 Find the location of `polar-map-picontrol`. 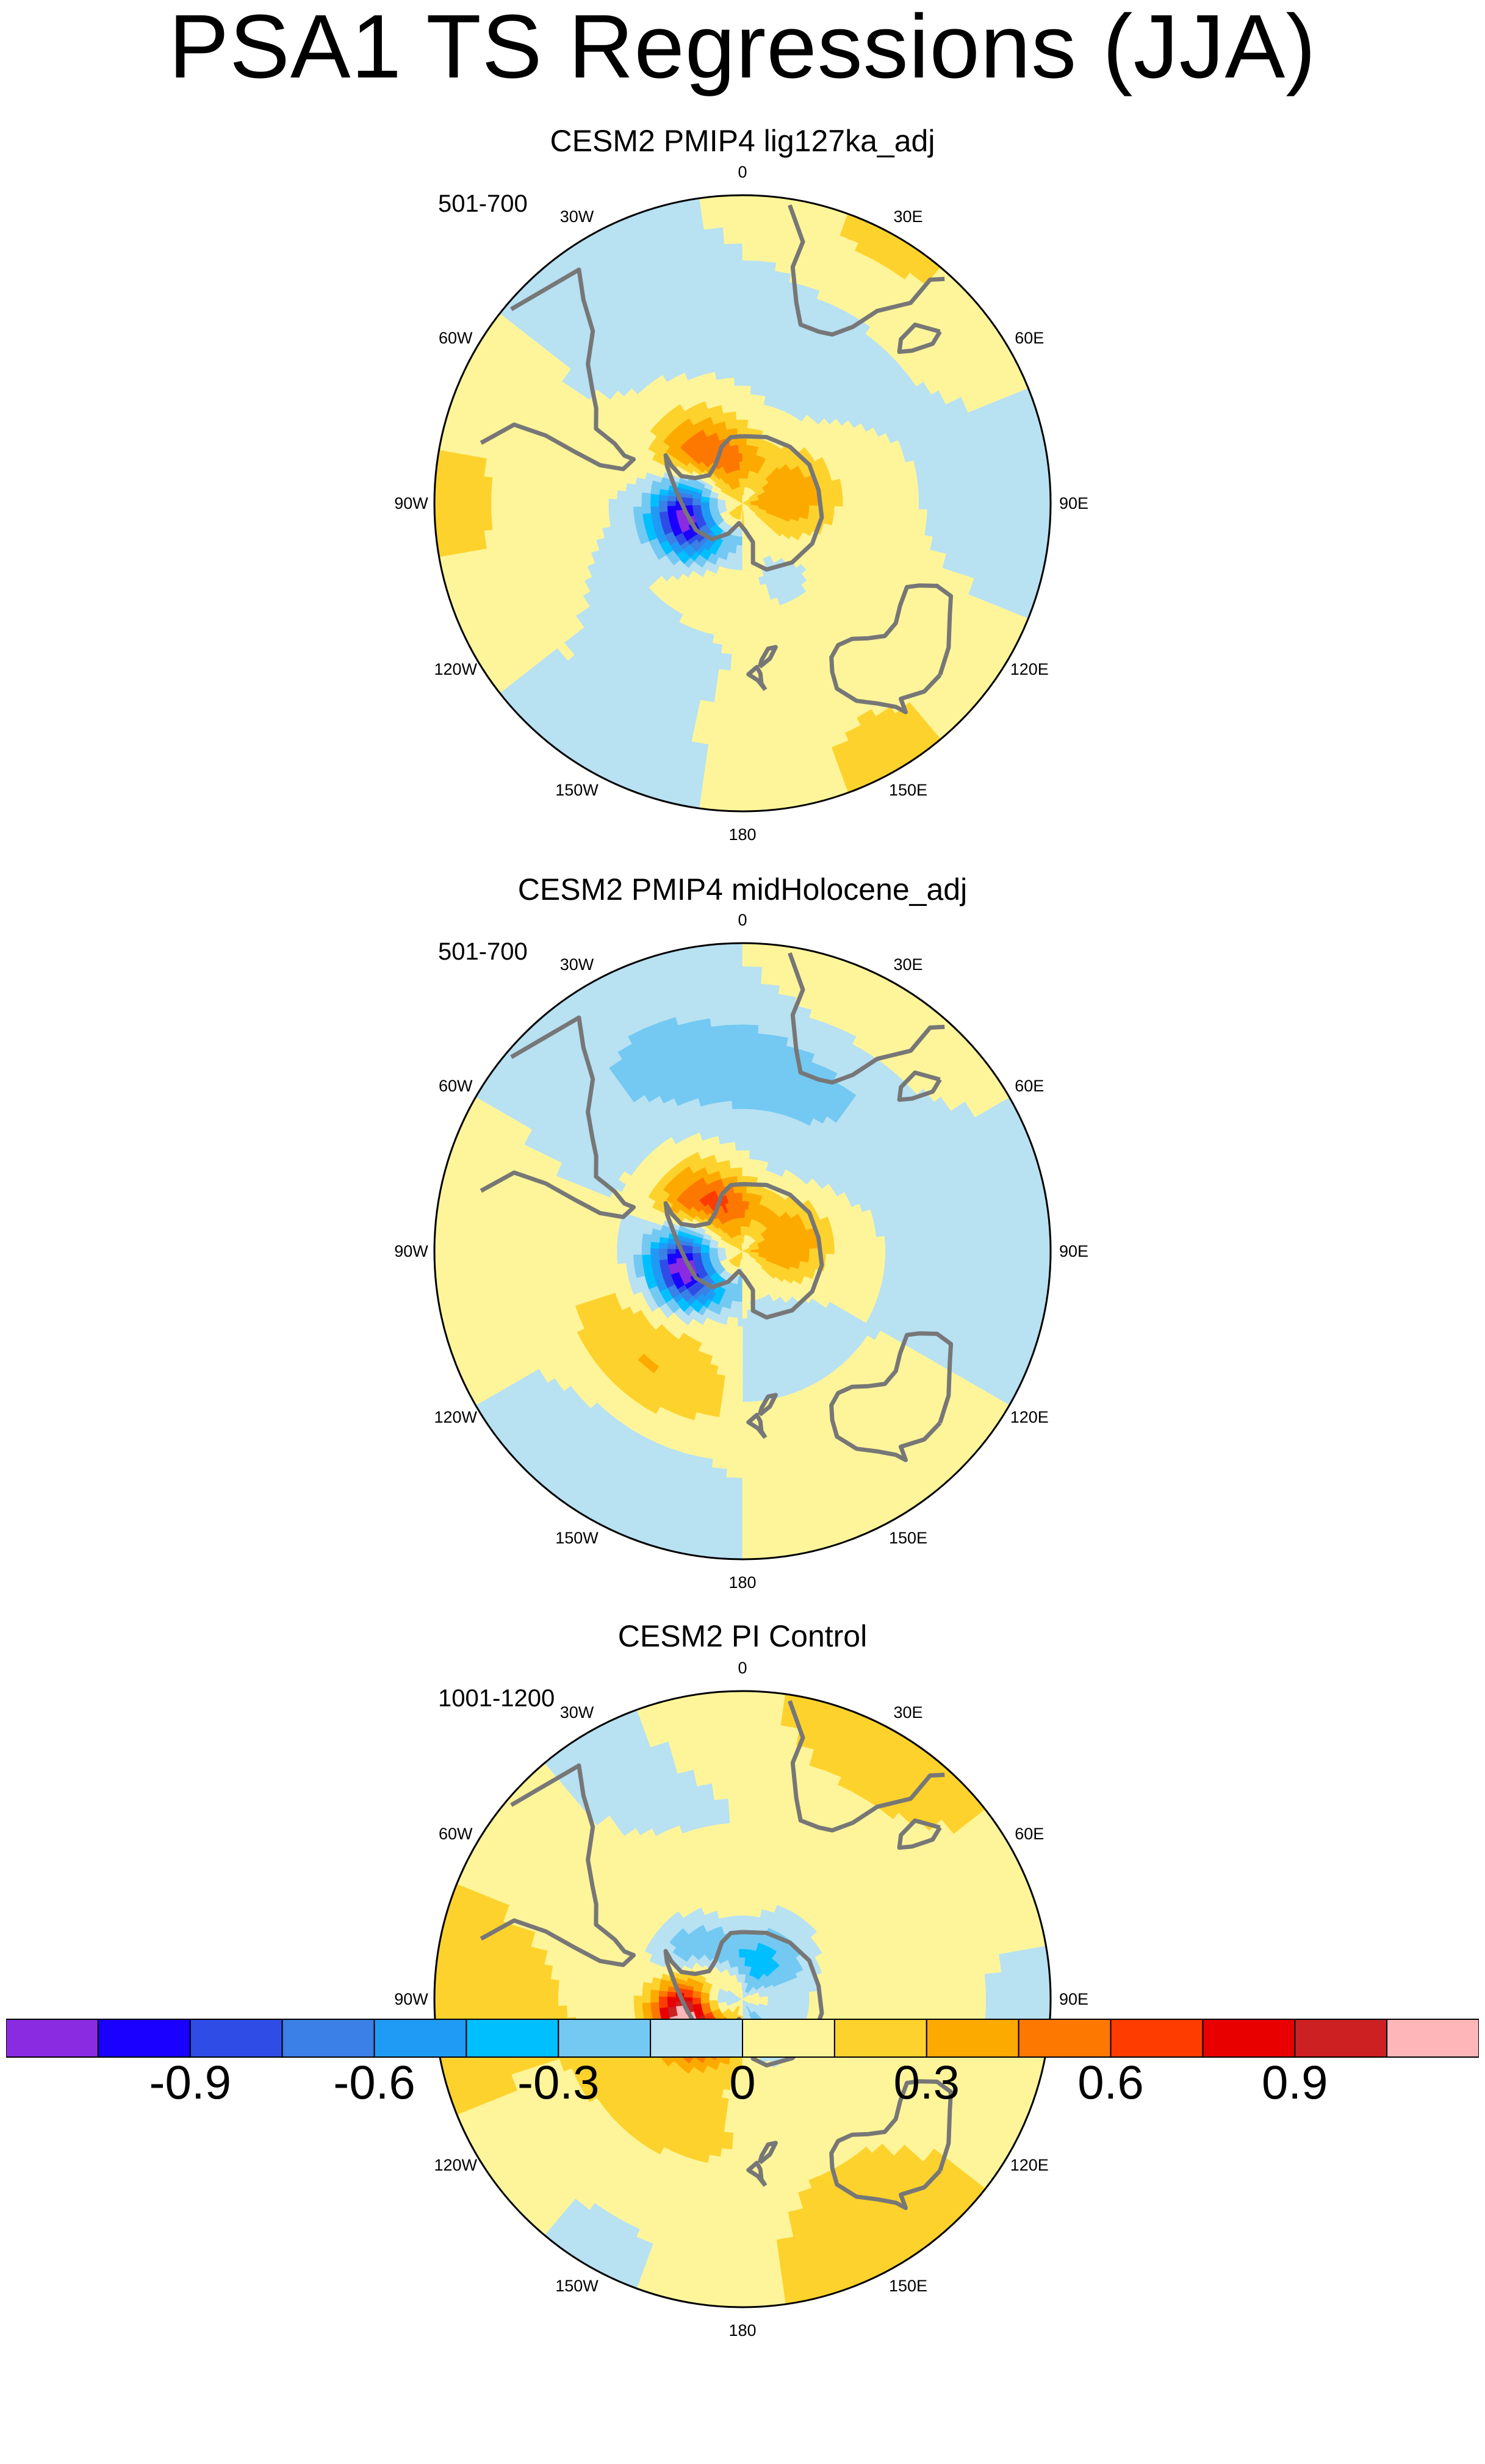

polar-map-picontrol is located at coordinates (743, 1999).